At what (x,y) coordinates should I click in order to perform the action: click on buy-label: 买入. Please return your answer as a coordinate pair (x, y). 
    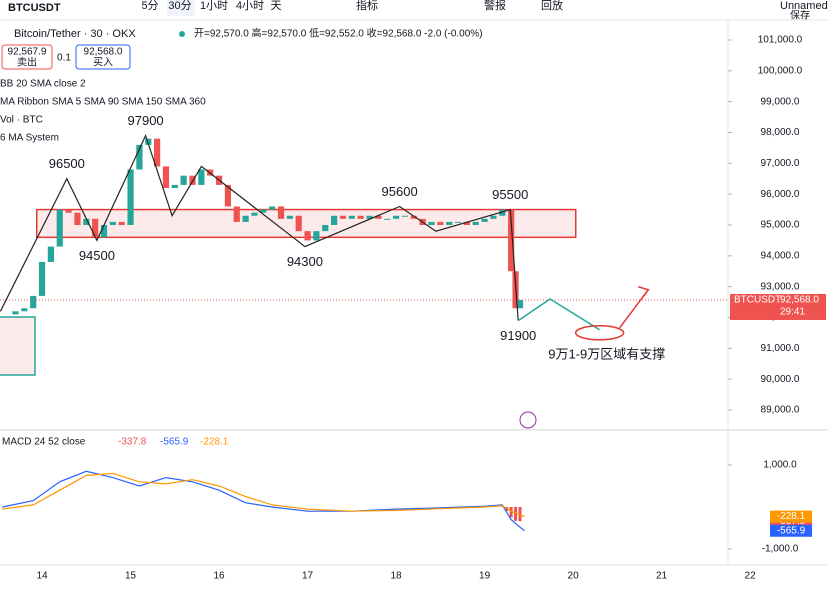
    Looking at the image, I should click on (103, 63).